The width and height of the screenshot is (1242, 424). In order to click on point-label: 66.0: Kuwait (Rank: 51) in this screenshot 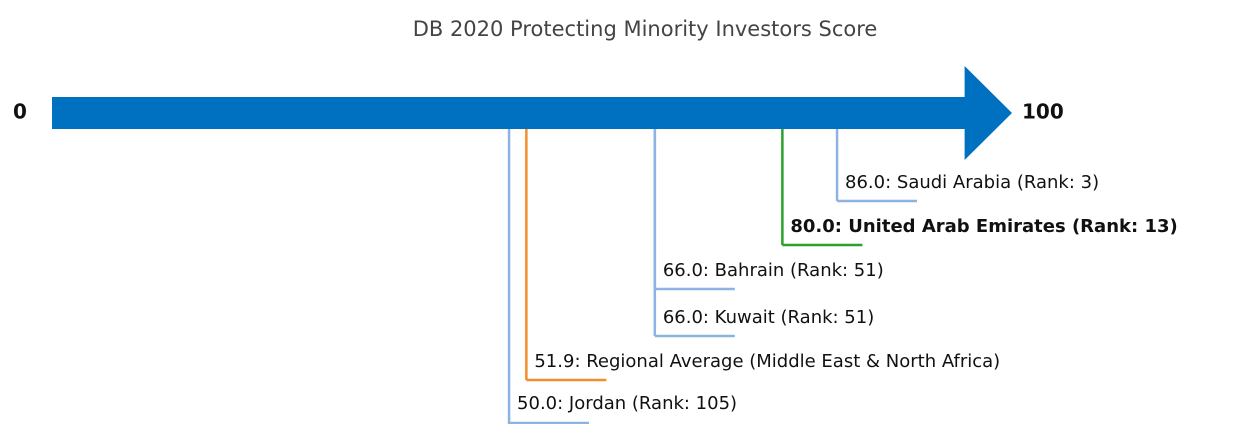, I will do `click(768, 317)`.